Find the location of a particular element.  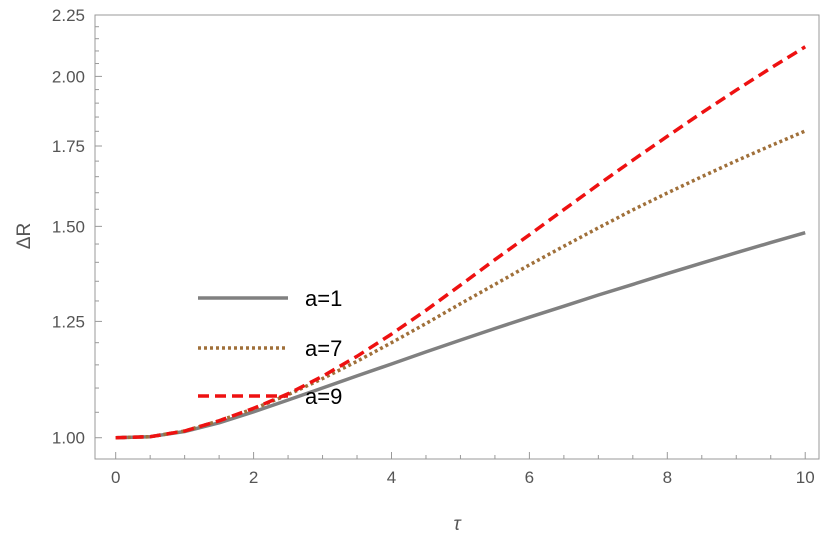

x-tick-label: 6 is located at coordinates (529, 477).